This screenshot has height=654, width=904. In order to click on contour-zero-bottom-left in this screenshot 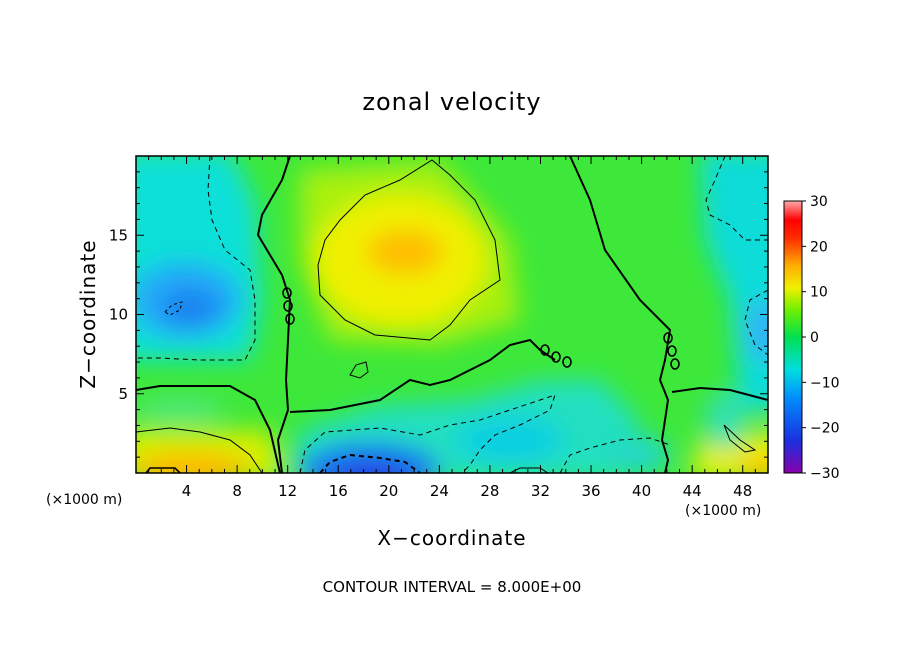, I will do `click(208, 429)`.